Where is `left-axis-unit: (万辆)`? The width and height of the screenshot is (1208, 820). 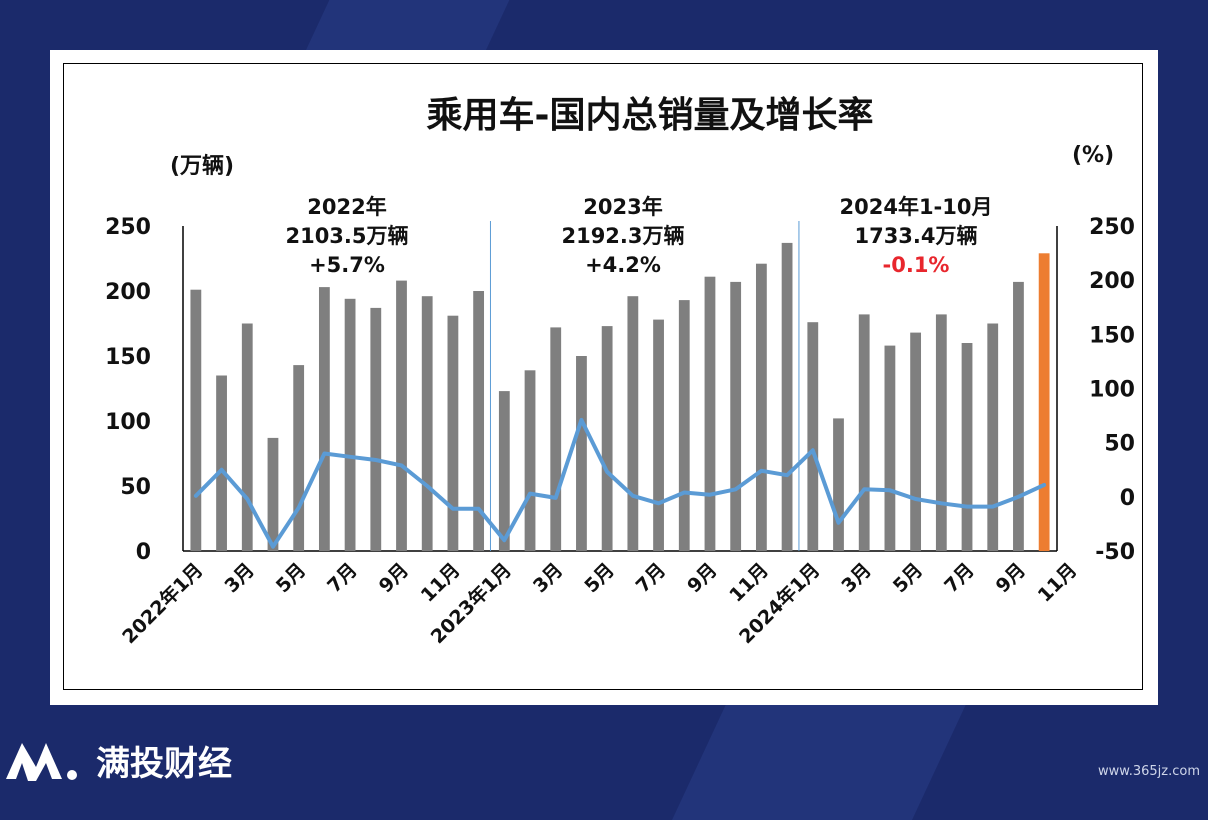 left-axis-unit: (万辆) is located at coordinates (202, 166).